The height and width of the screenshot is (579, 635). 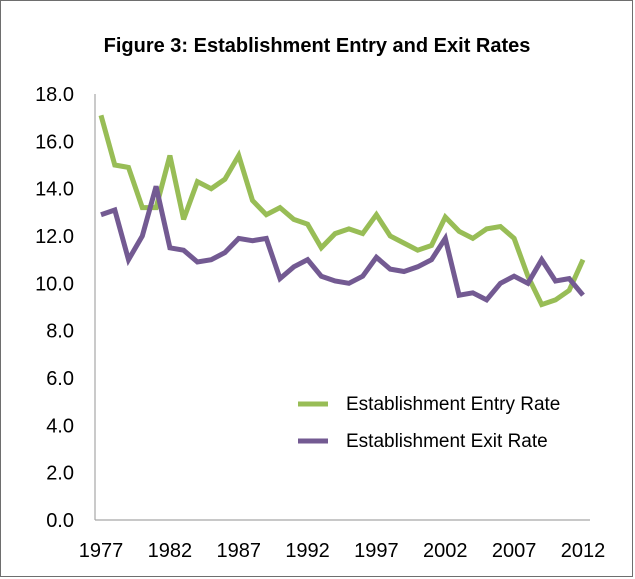 I want to click on y-tick-label: 6.0, so click(x=60, y=379).